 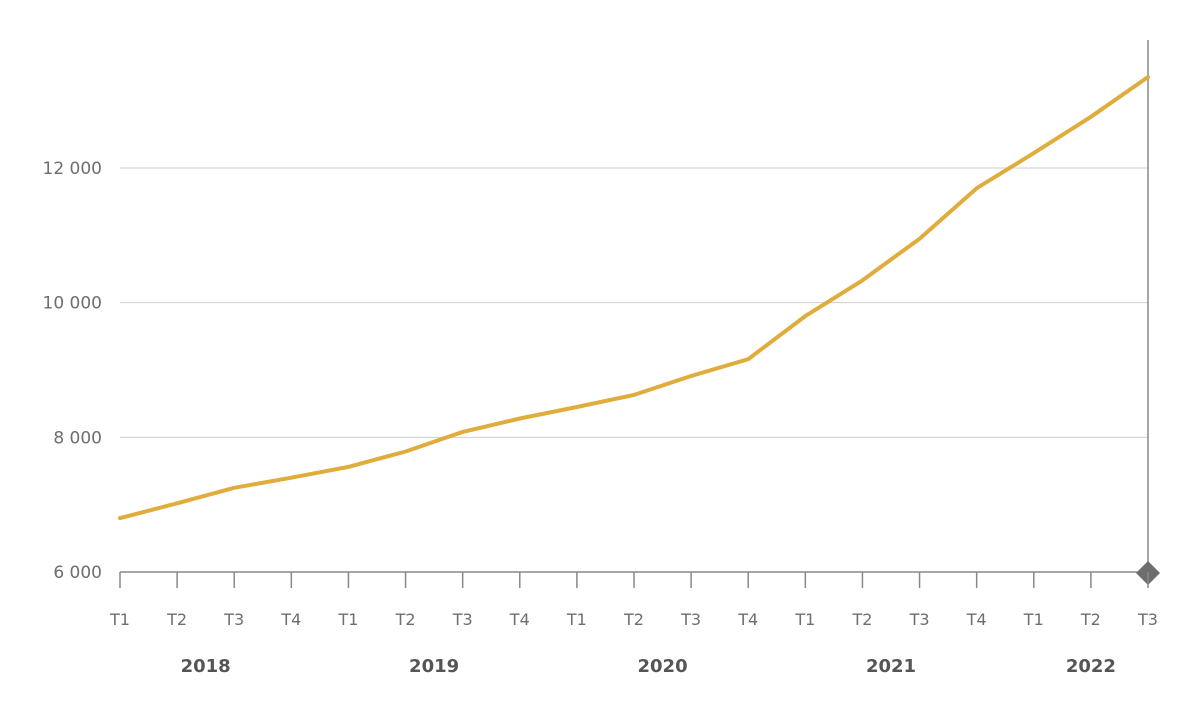 I want to click on year-label: 2020, so click(x=663, y=666).